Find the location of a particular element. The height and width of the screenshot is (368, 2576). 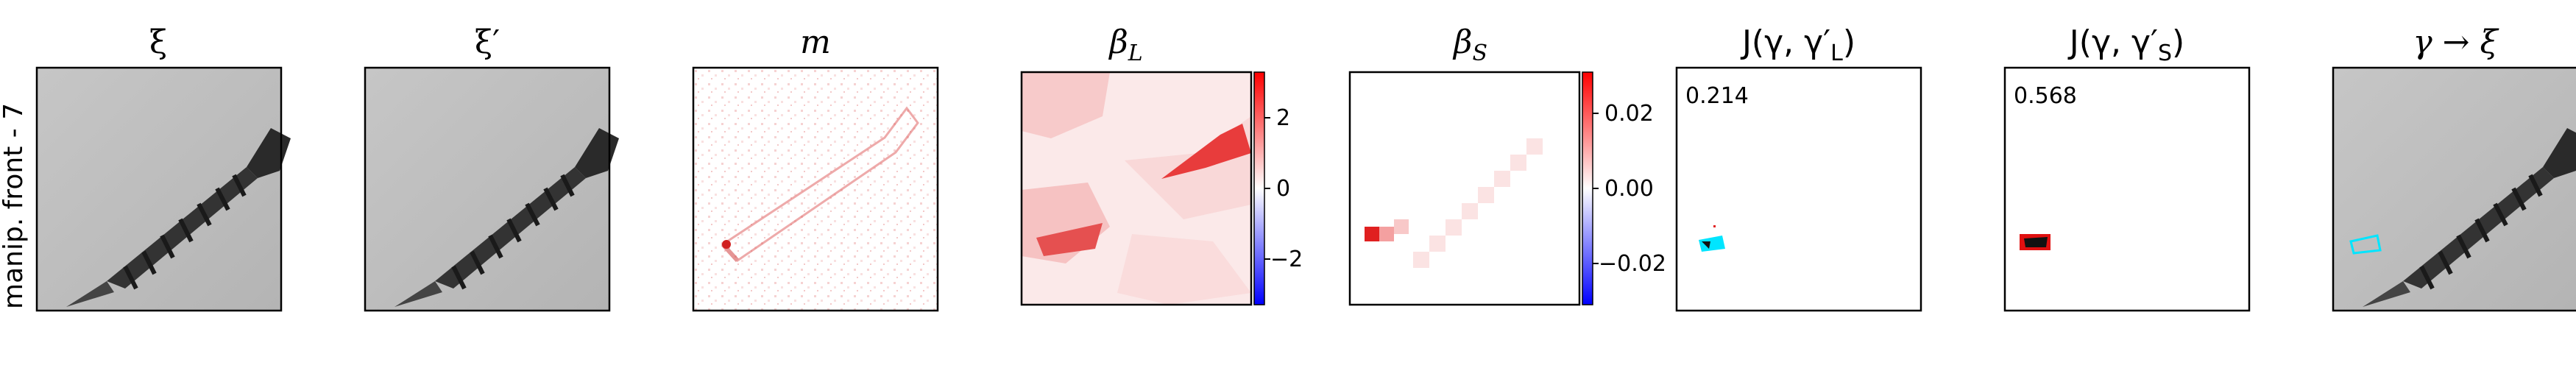

panel-title-beta-l: βL is located at coordinates (1125, 45).